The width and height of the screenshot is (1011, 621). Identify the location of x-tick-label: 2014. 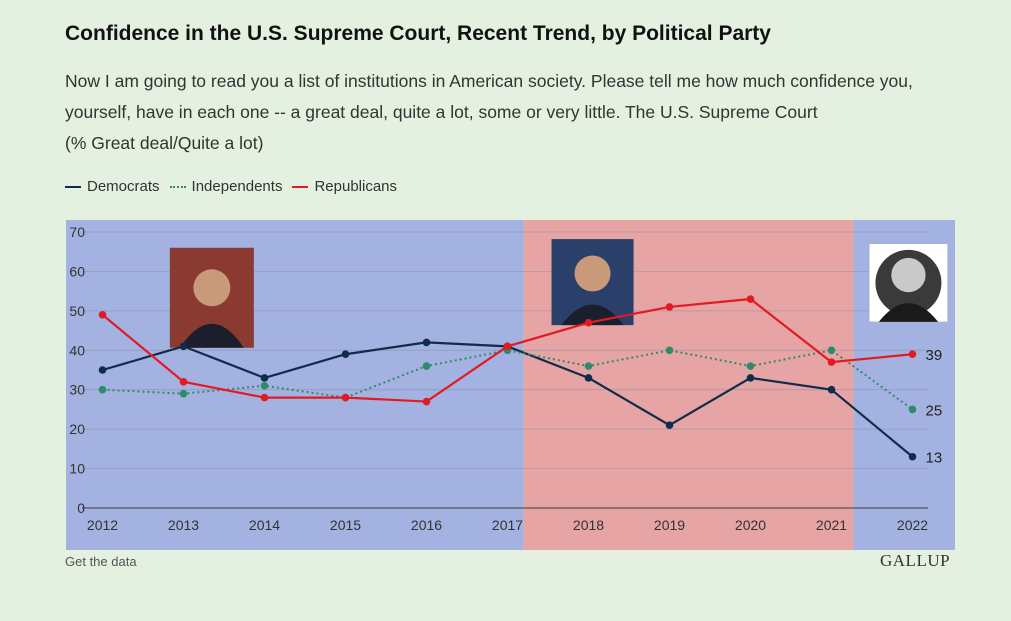
(264, 525).